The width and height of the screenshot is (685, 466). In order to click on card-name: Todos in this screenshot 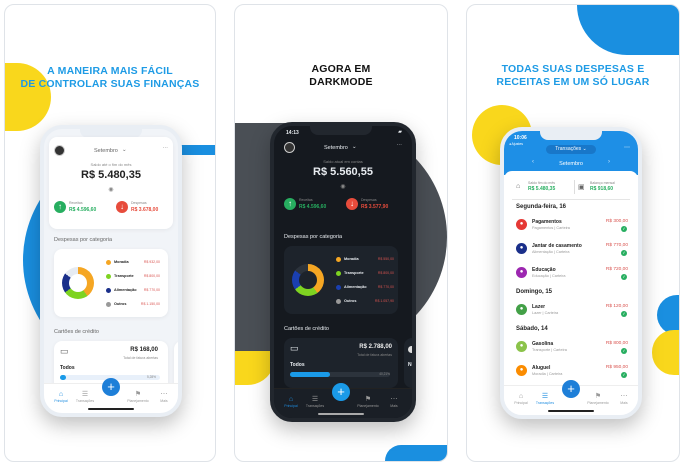, I will do `click(297, 365)`.